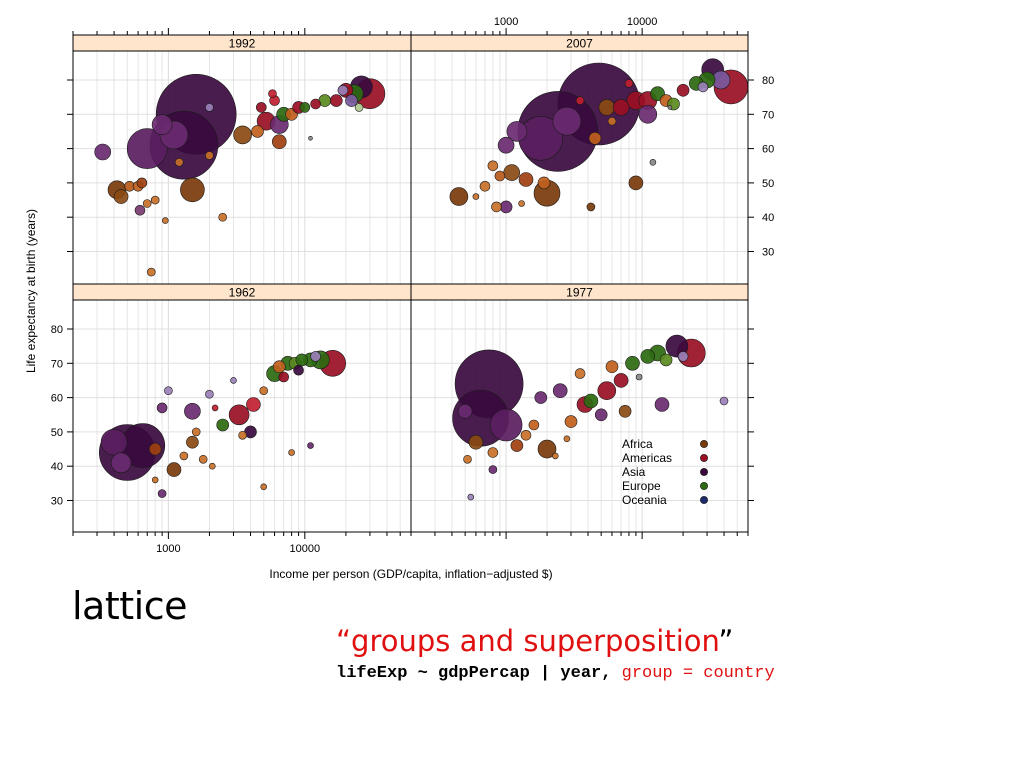 The width and height of the screenshot is (1024, 768). What do you see at coordinates (129, 606) in the screenshot?
I see `slide-title: lattice` at bounding box center [129, 606].